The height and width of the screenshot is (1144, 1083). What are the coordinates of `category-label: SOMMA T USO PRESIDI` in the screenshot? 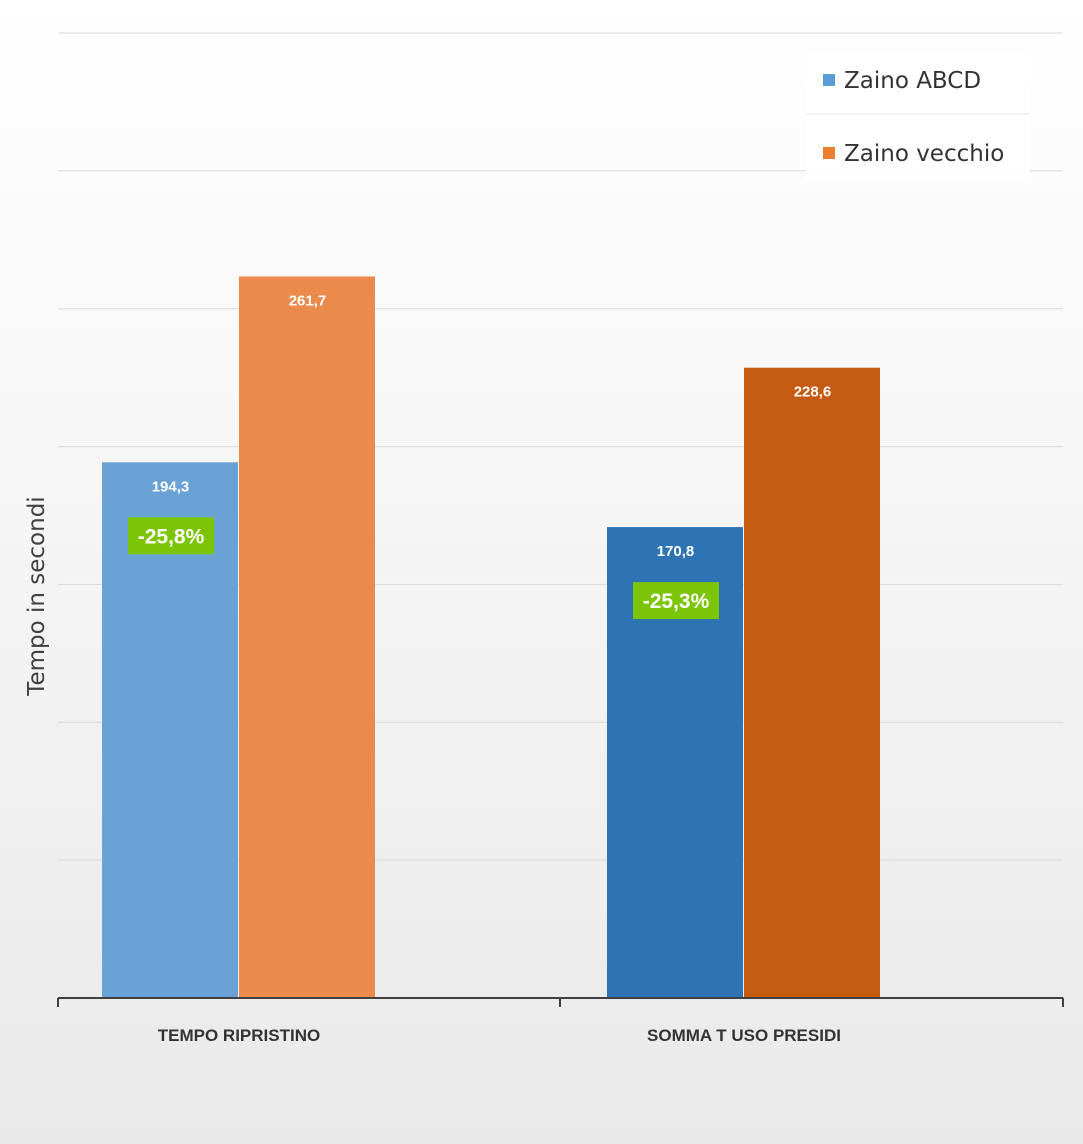 It's located at (744, 1035).